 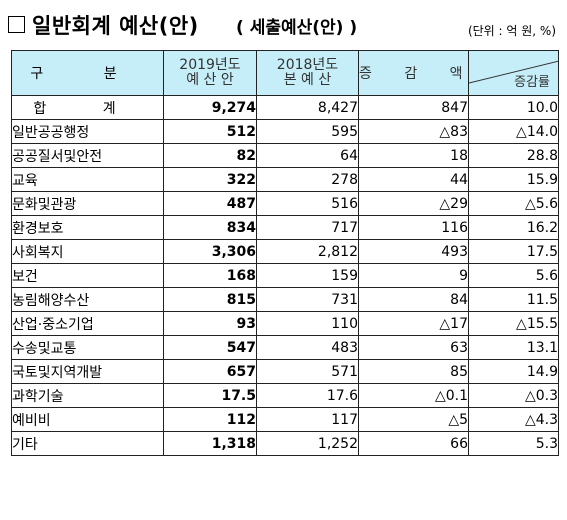 What do you see at coordinates (210, 371) in the screenshot?
I see `cell-2019: 657` at bounding box center [210, 371].